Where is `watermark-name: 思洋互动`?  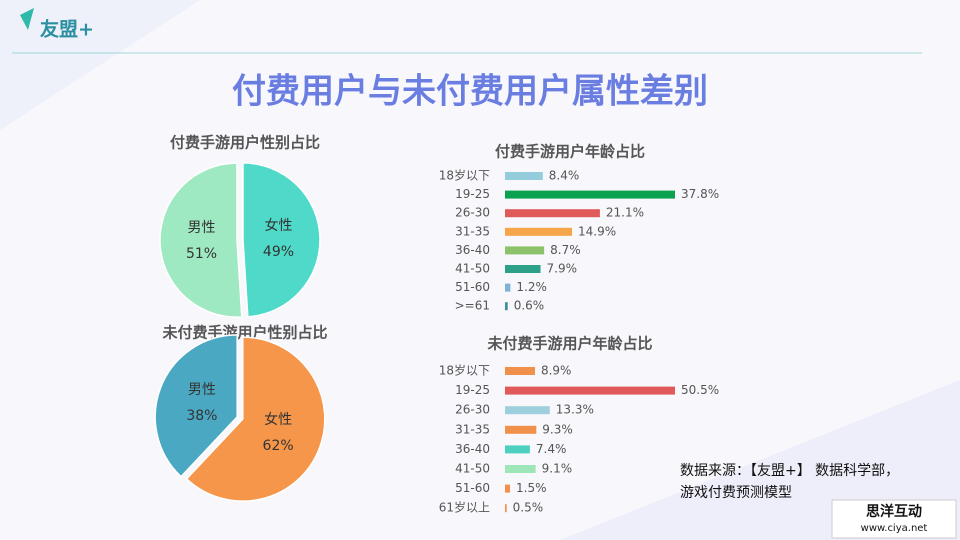
watermark-name: 思洋互动 is located at coordinates (894, 511).